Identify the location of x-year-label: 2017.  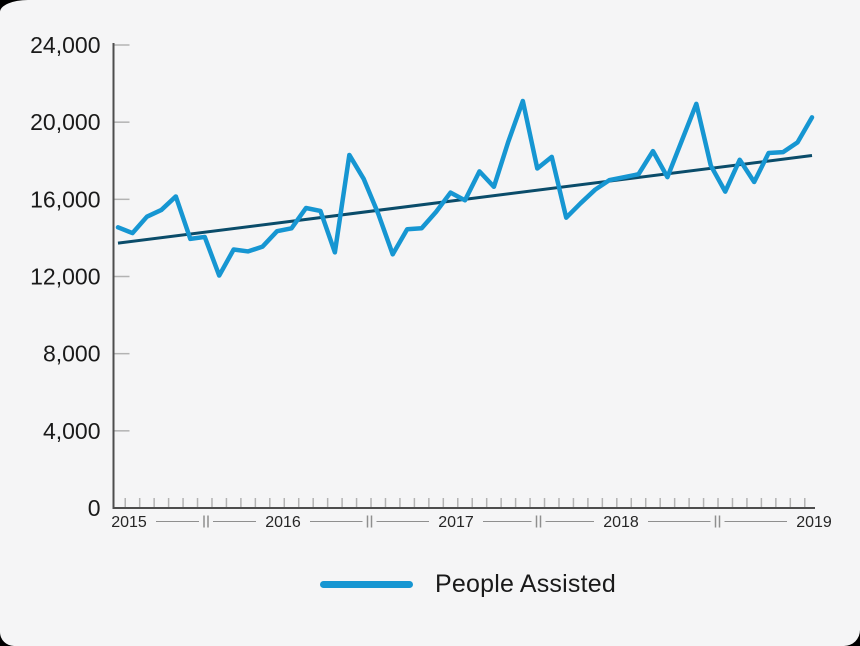
(456, 522).